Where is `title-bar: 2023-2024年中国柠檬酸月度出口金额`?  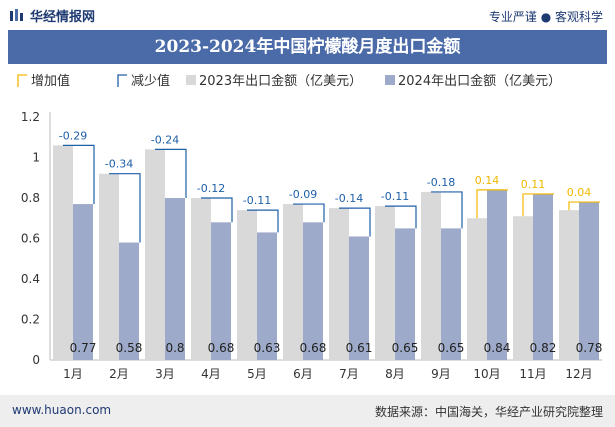 title-bar: 2023-2024年中国柠檬酸月度出口金额 is located at coordinates (307, 47).